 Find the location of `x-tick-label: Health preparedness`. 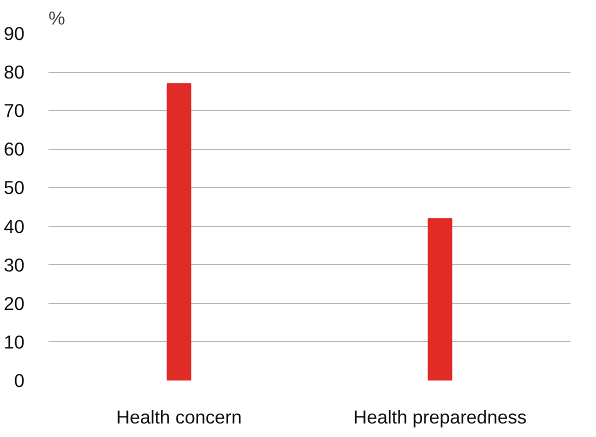

x-tick-label: Health preparedness is located at coordinates (440, 417).